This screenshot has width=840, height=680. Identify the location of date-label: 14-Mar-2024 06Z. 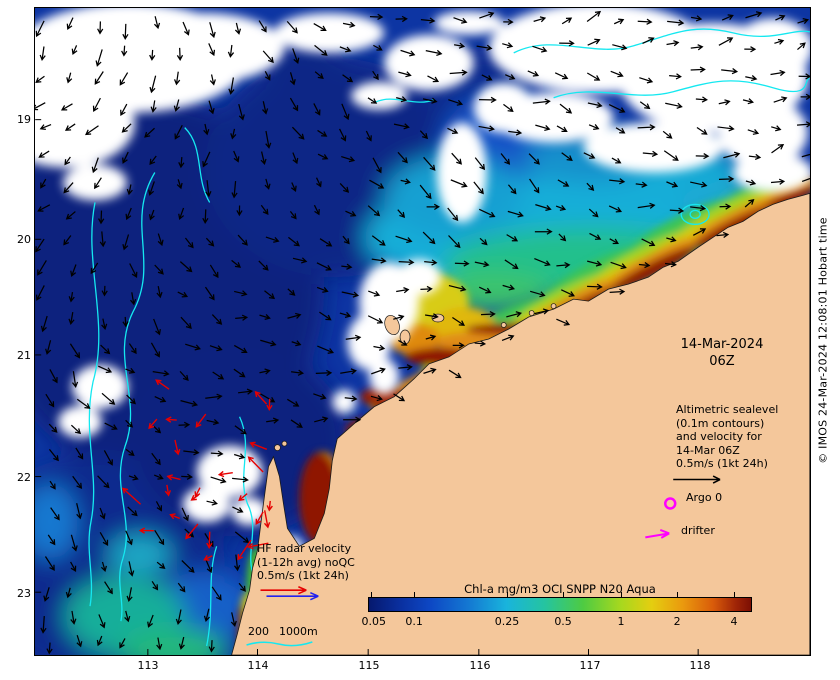
(722, 353).